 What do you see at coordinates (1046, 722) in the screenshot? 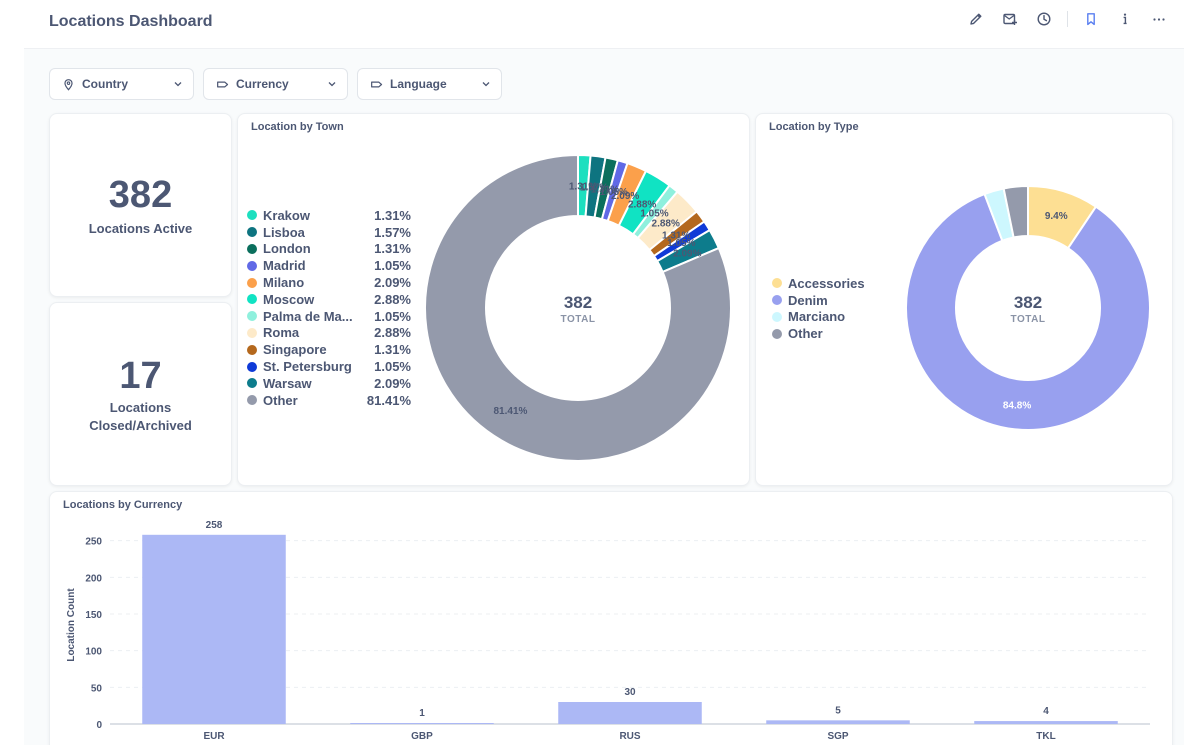
I see `bar-tkl` at bounding box center [1046, 722].